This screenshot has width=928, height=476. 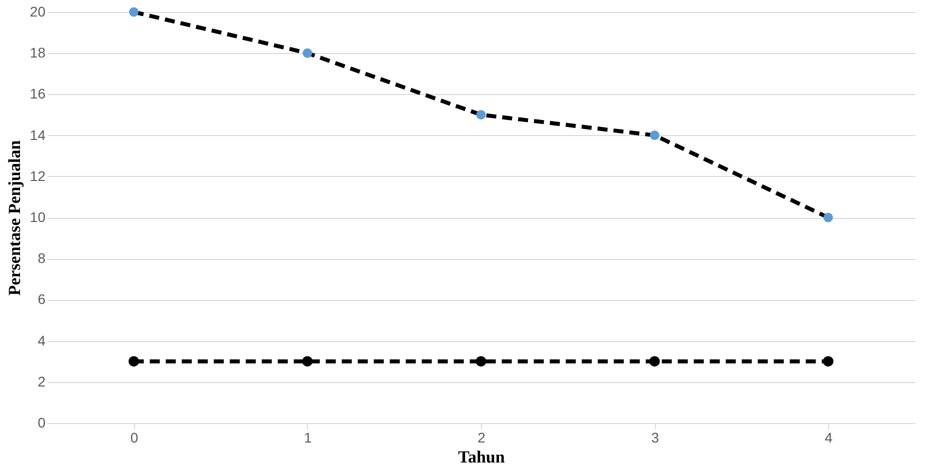 What do you see at coordinates (38, 176) in the screenshot?
I see `y-tick-label: 12` at bounding box center [38, 176].